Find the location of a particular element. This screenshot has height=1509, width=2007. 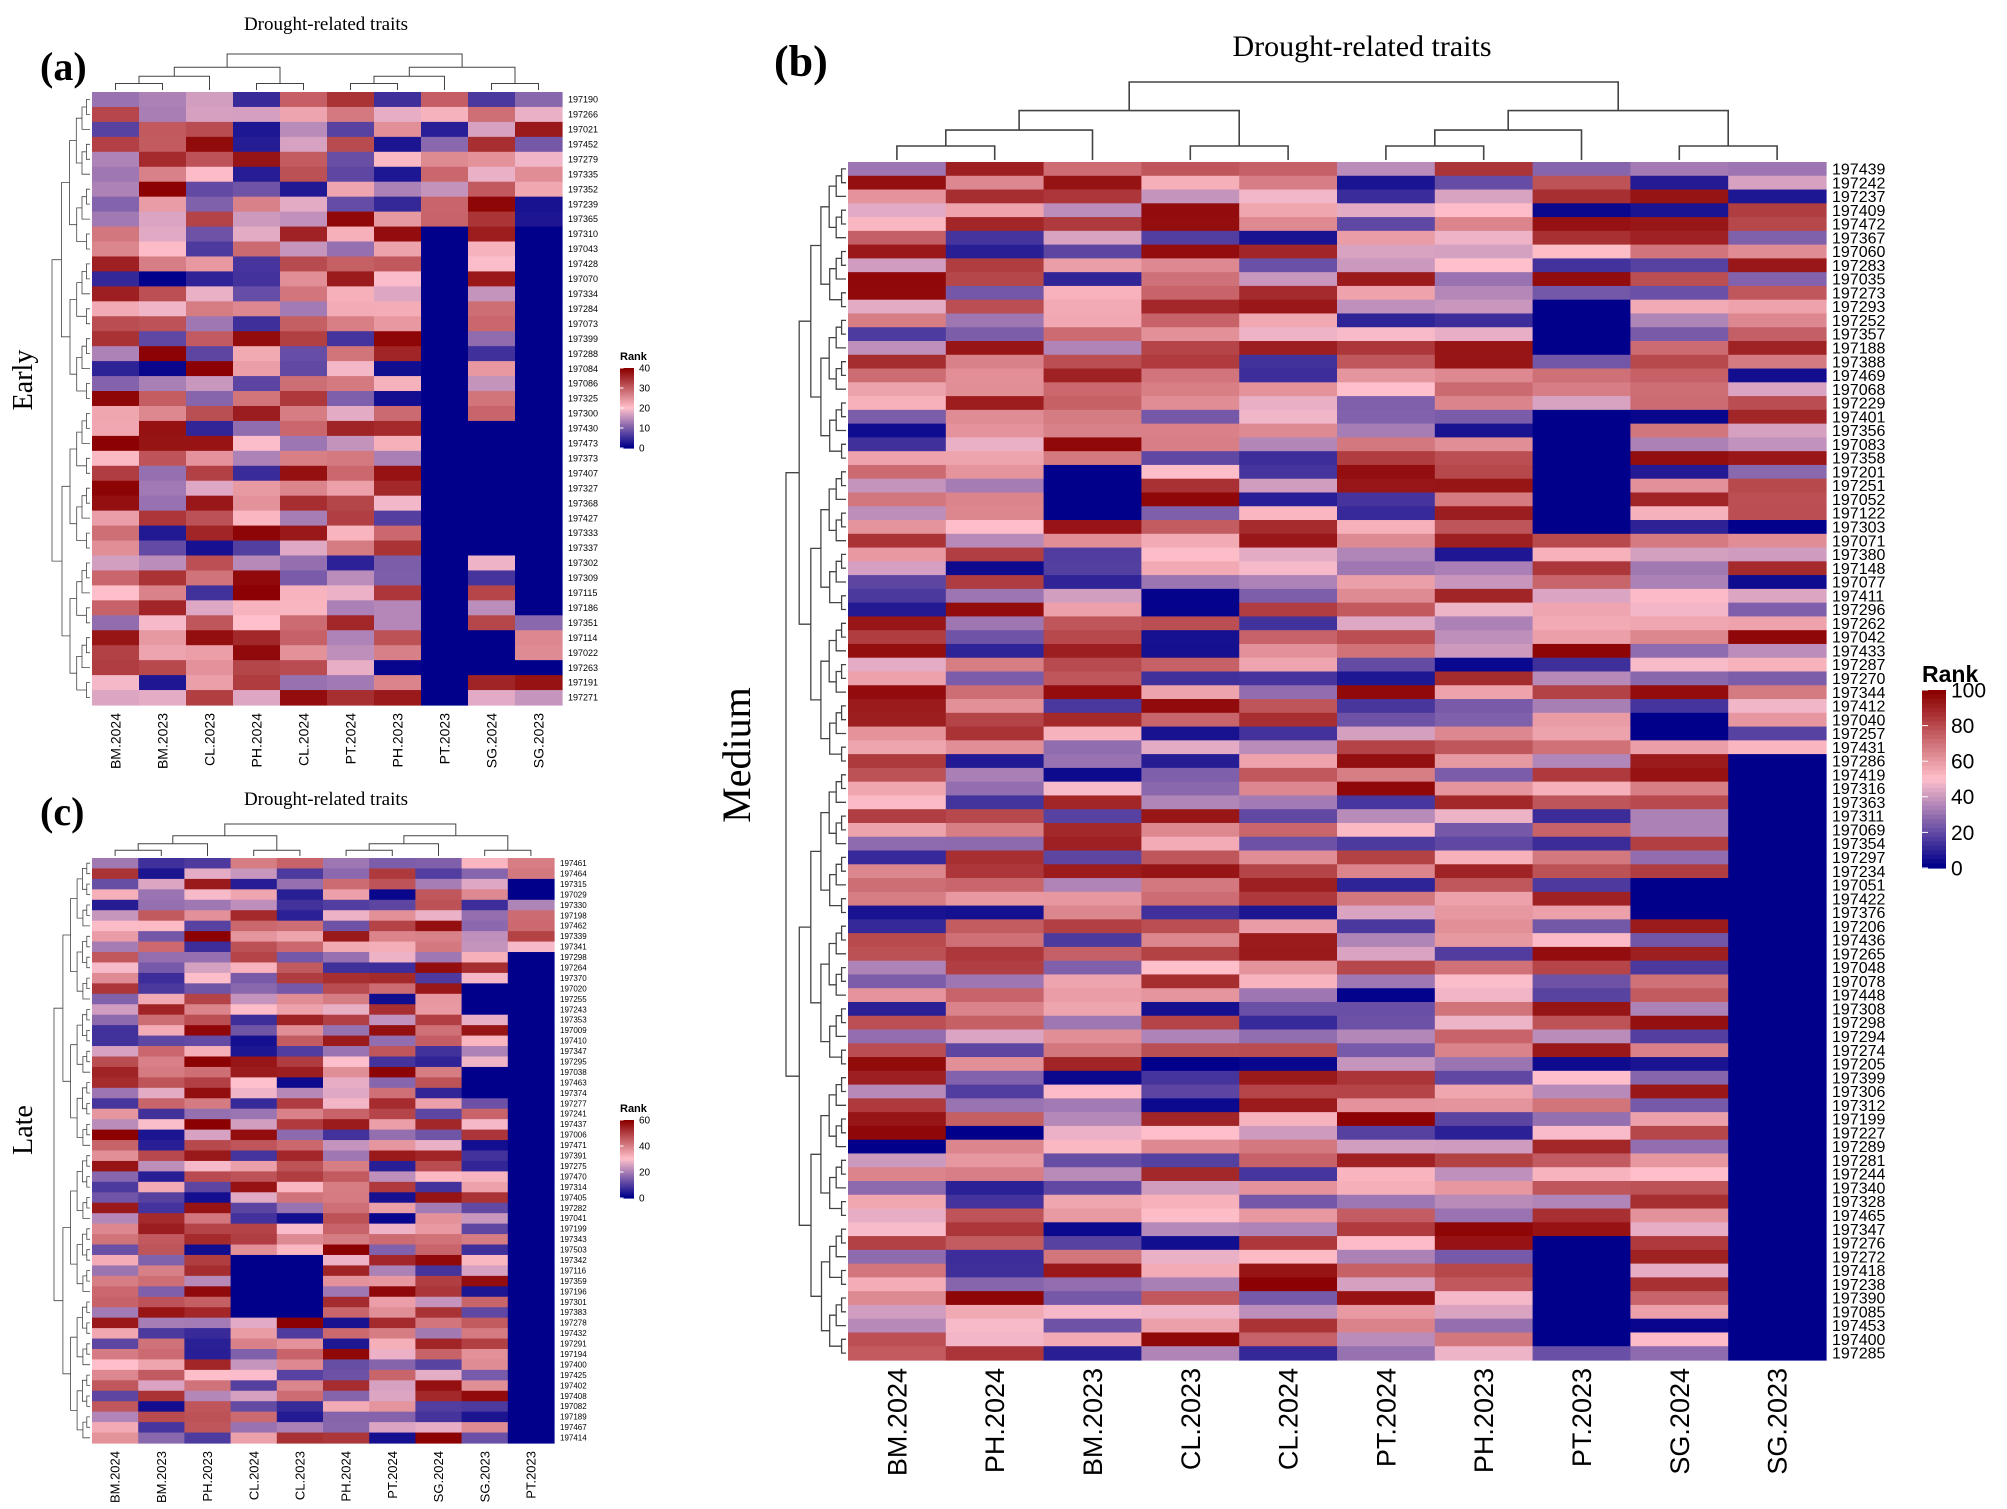

row-label: 197048 is located at coordinates (1858, 968).